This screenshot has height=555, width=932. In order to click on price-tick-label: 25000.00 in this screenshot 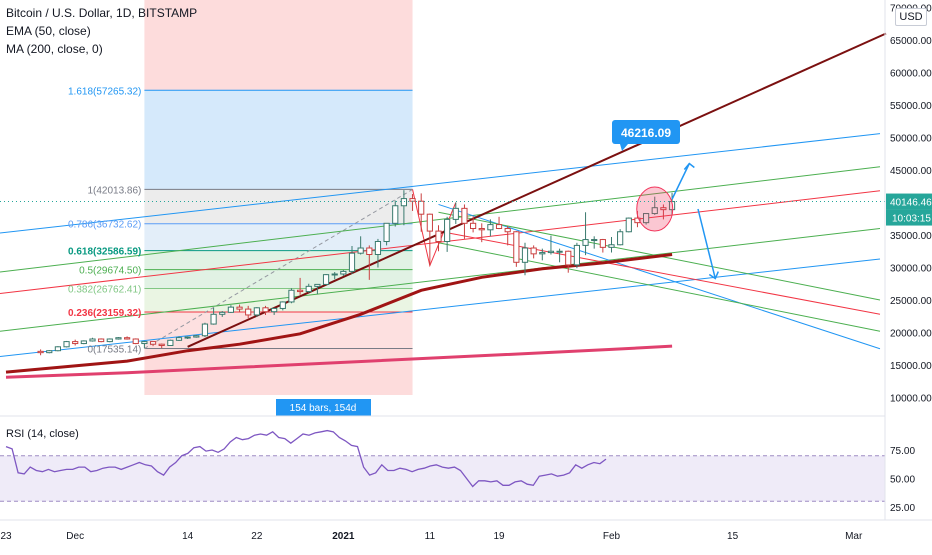, I will do `click(911, 301)`.